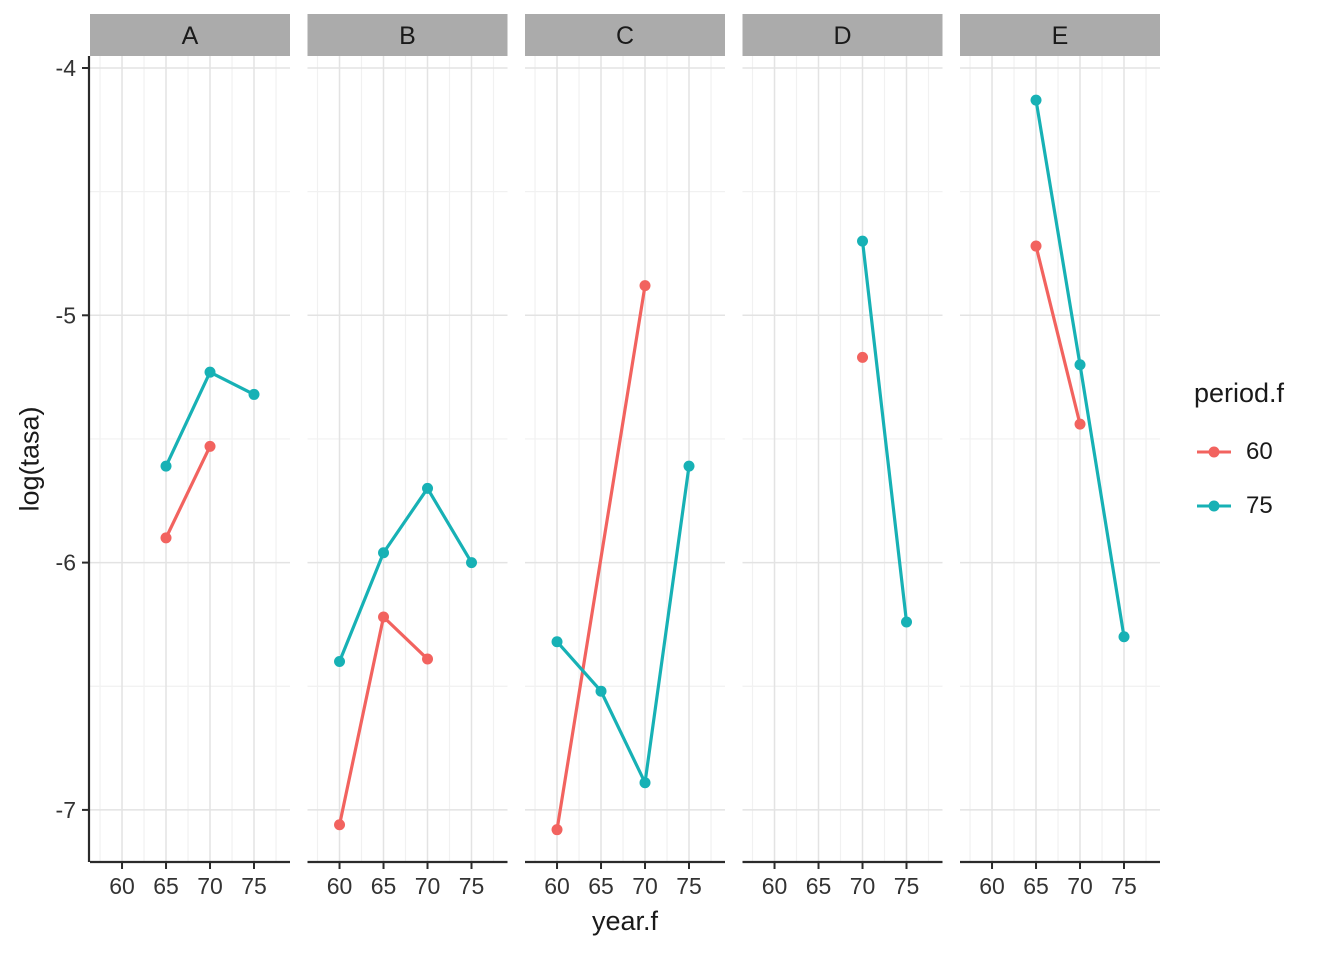 The height and width of the screenshot is (960, 1344). What do you see at coordinates (1239, 393) in the screenshot?
I see `legend-title: period.f` at bounding box center [1239, 393].